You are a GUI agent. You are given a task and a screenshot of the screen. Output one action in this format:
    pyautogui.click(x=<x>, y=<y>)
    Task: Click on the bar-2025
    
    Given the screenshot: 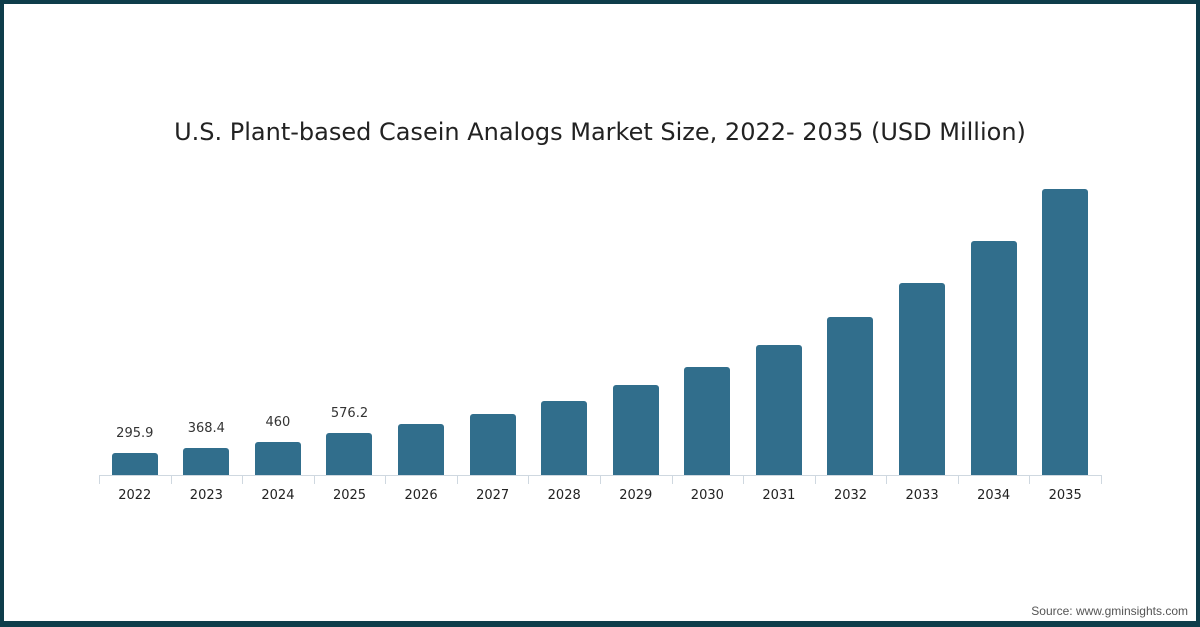 What is the action you would take?
    pyautogui.click(x=349, y=454)
    